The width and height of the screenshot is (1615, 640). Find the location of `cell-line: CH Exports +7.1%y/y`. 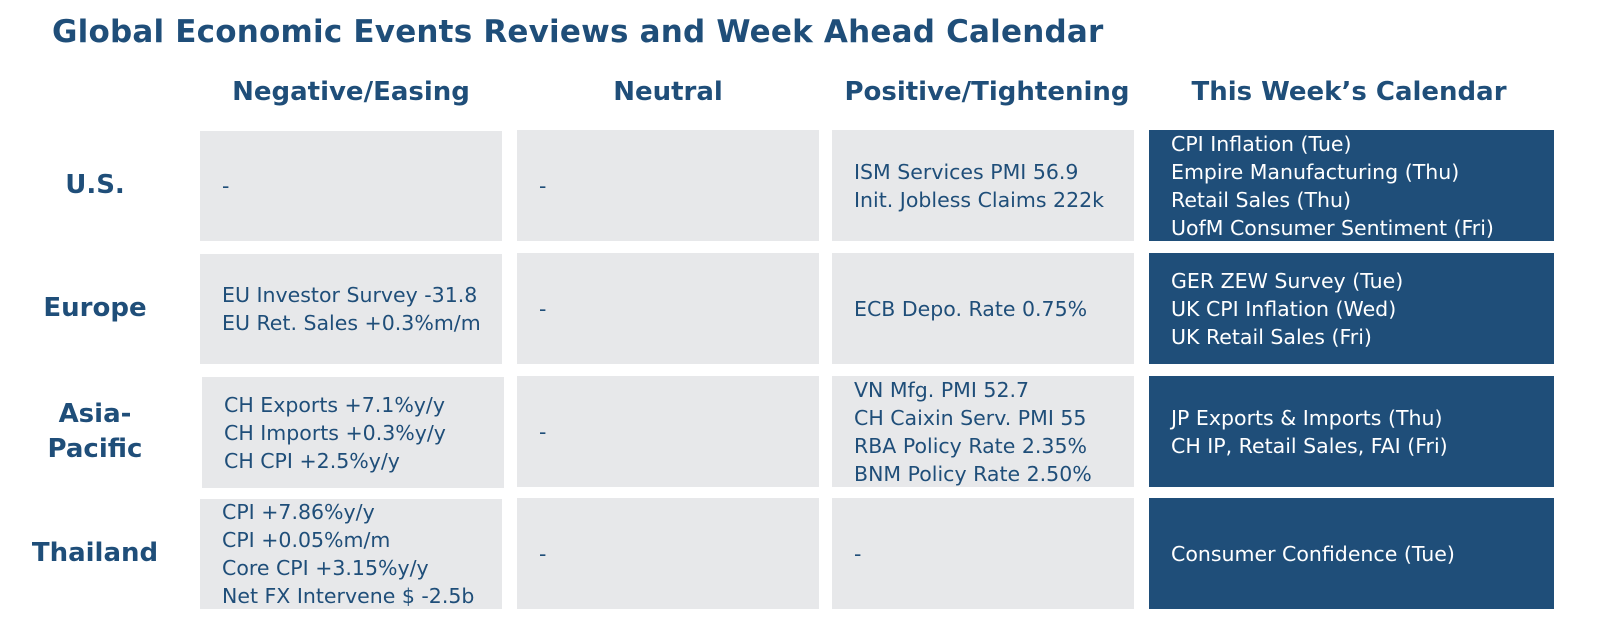

cell-line: CH Exports +7.1%y/y is located at coordinates (334, 404).